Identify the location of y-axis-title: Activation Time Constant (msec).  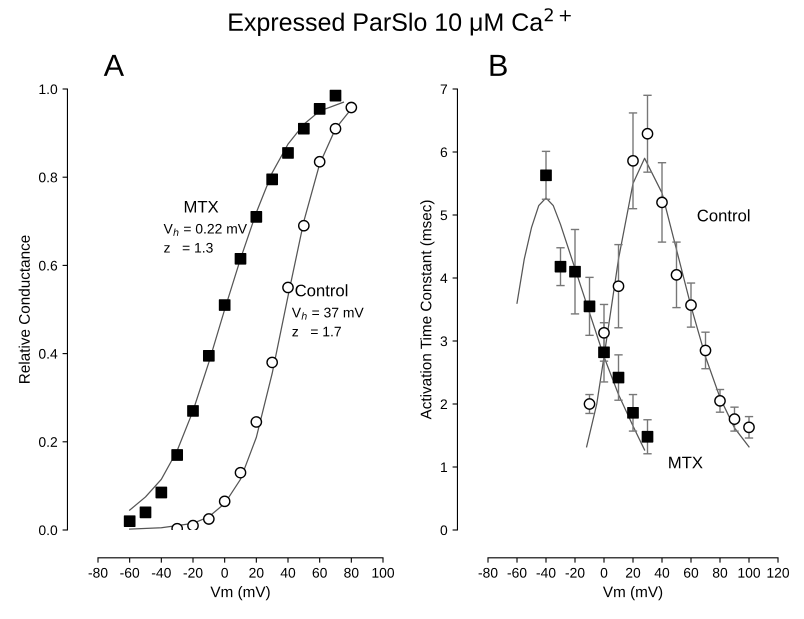
(427, 310).